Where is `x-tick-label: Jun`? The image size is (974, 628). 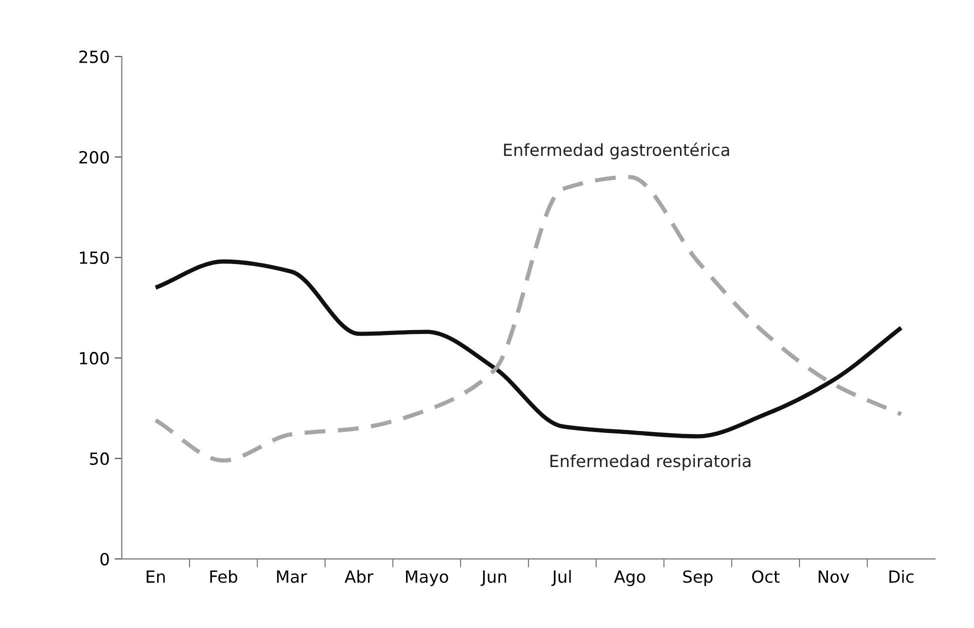
x-tick-label: Jun is located at coordinates (493, 578).